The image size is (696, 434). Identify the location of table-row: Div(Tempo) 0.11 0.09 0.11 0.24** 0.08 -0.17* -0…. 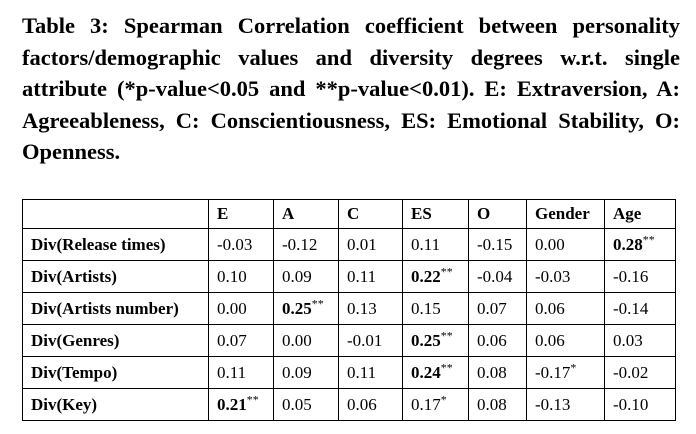
(349, 372).